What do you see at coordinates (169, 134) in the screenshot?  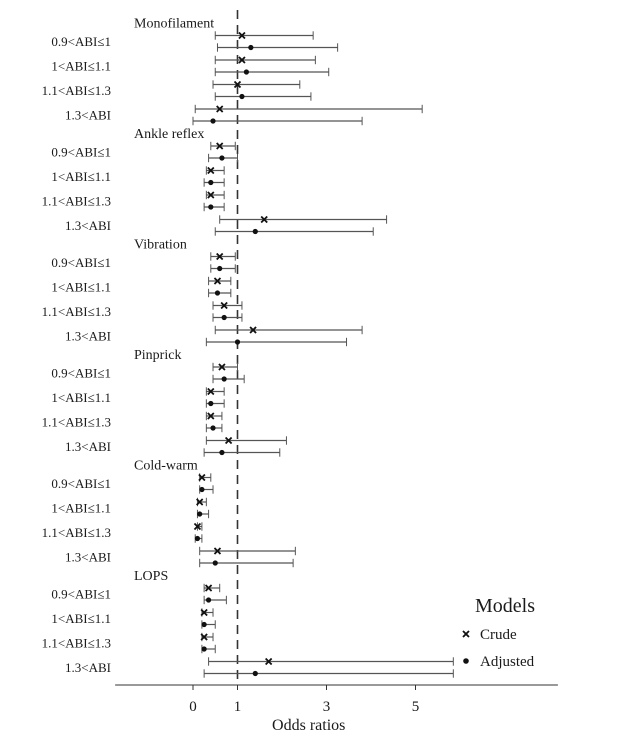 I see `group-label: Ankle reflex` at bounding box center [169, 134].